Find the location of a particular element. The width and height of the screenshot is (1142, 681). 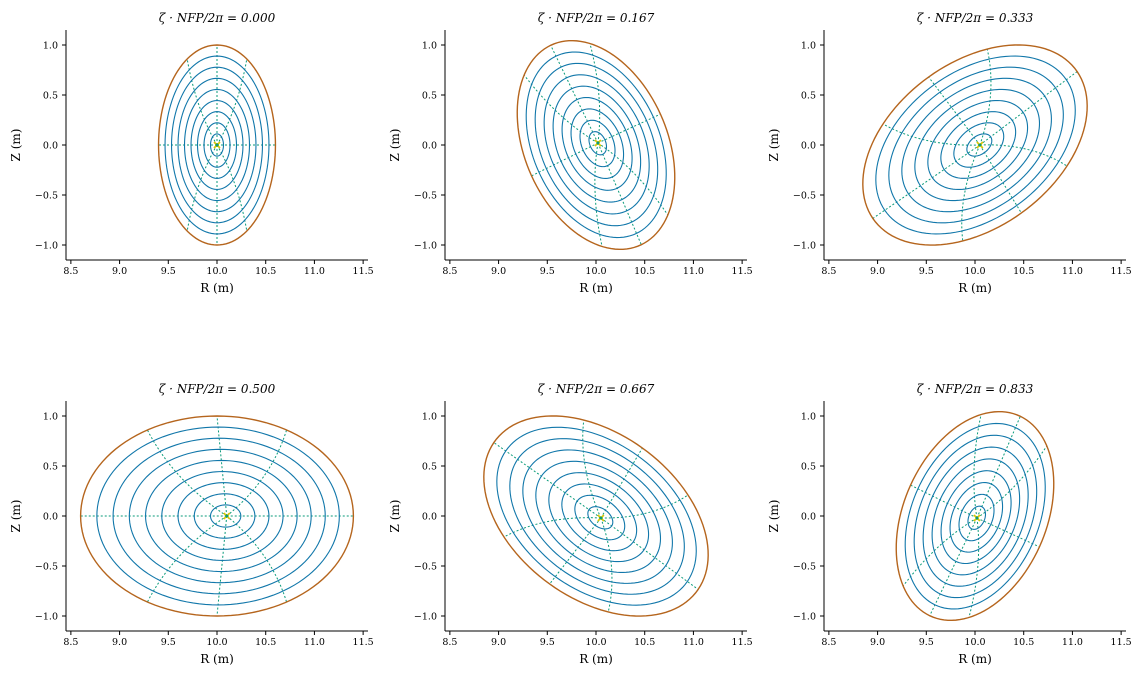

panel-title: ζ · NFP/2π = 0.833 is located at coordinates (975, 389).